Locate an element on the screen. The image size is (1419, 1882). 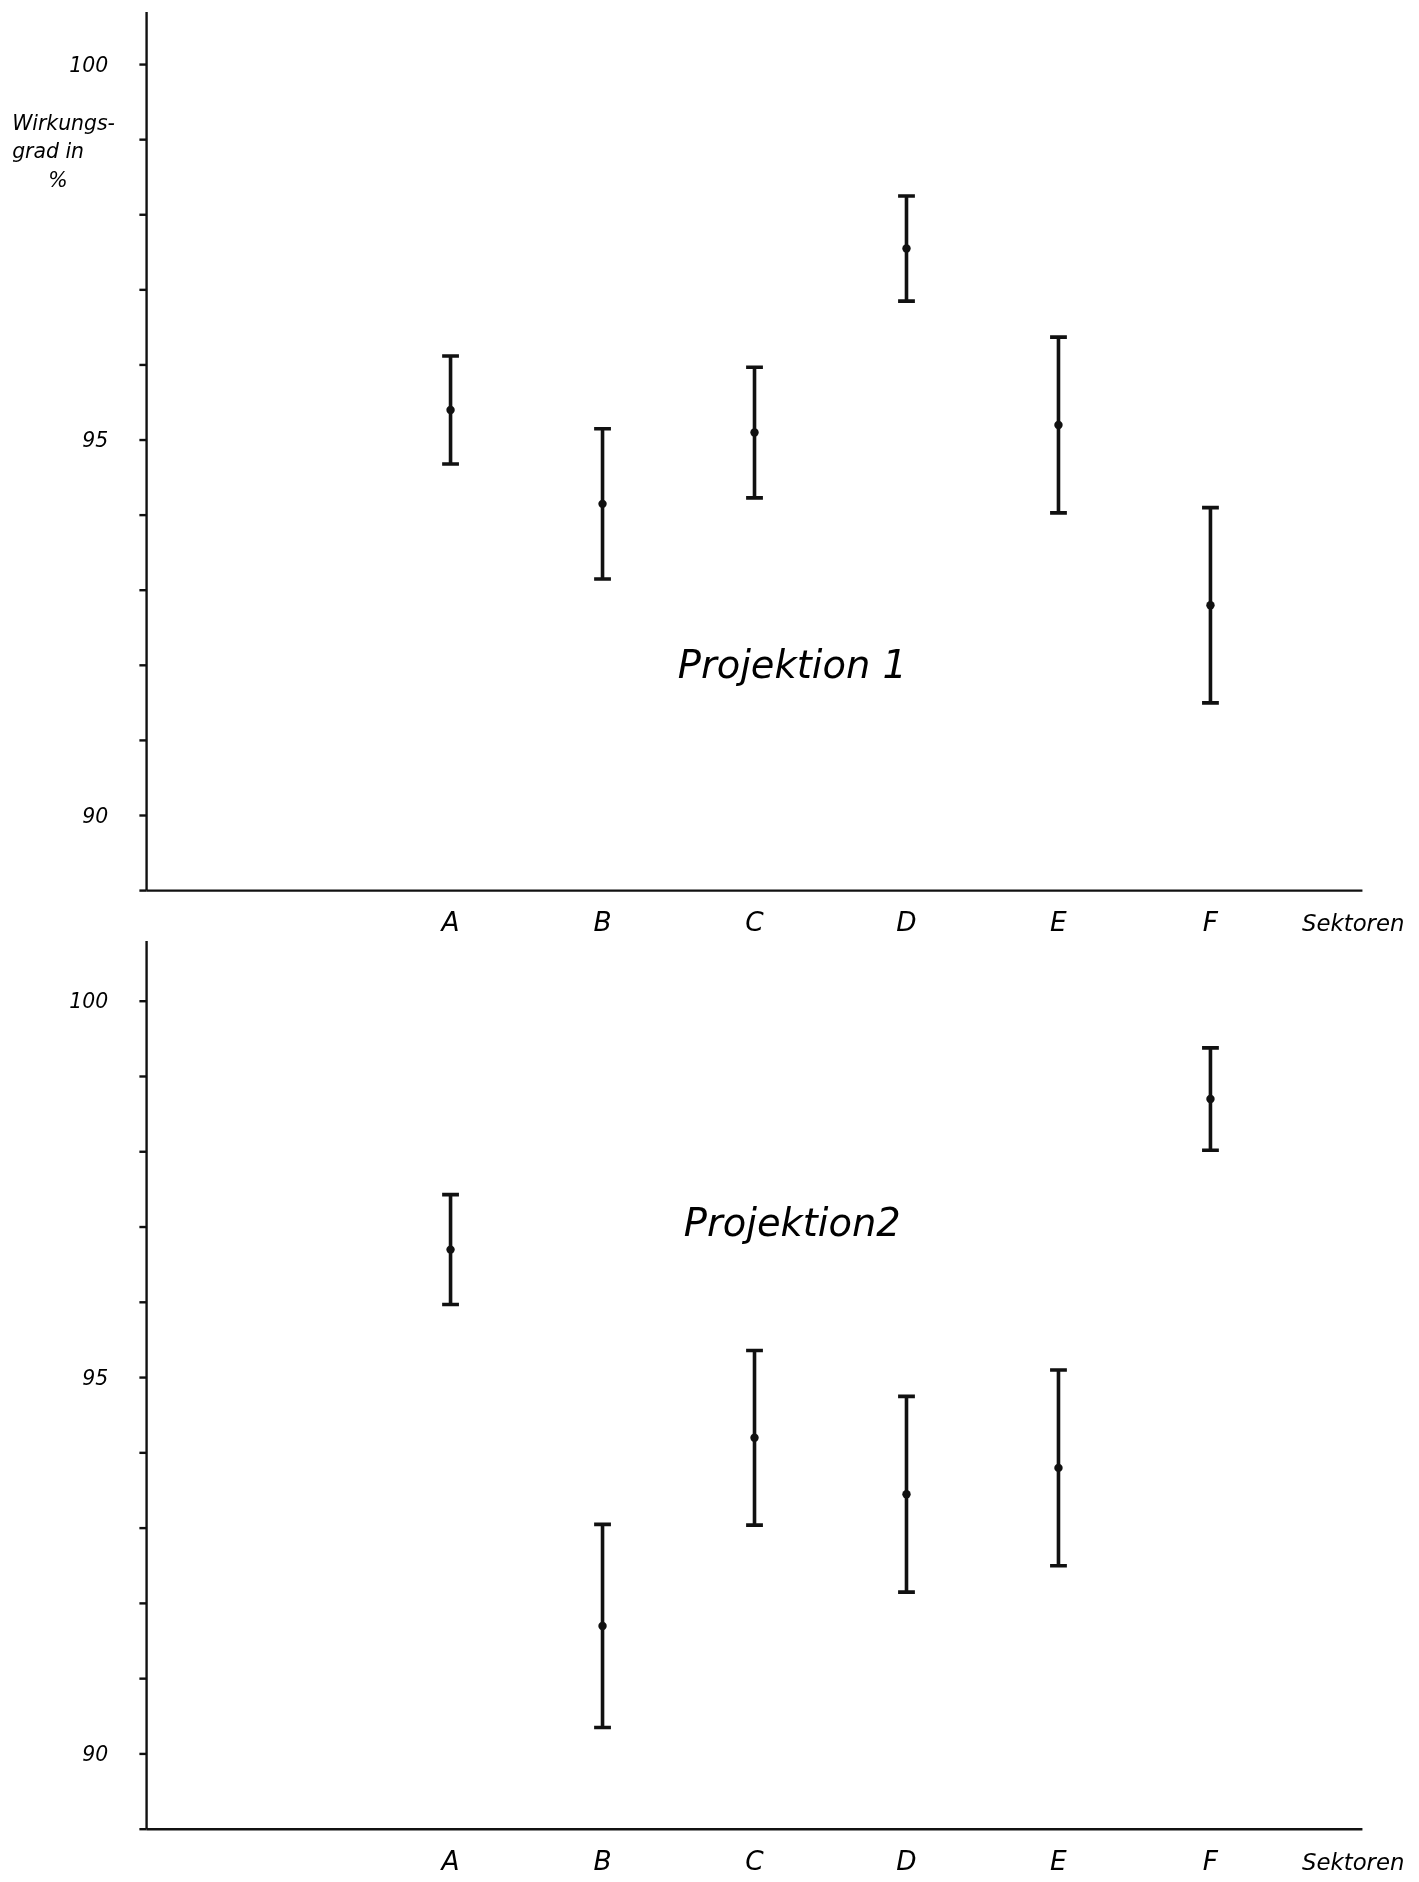
text: Projektion 1 is located at coordinates (792, 665).